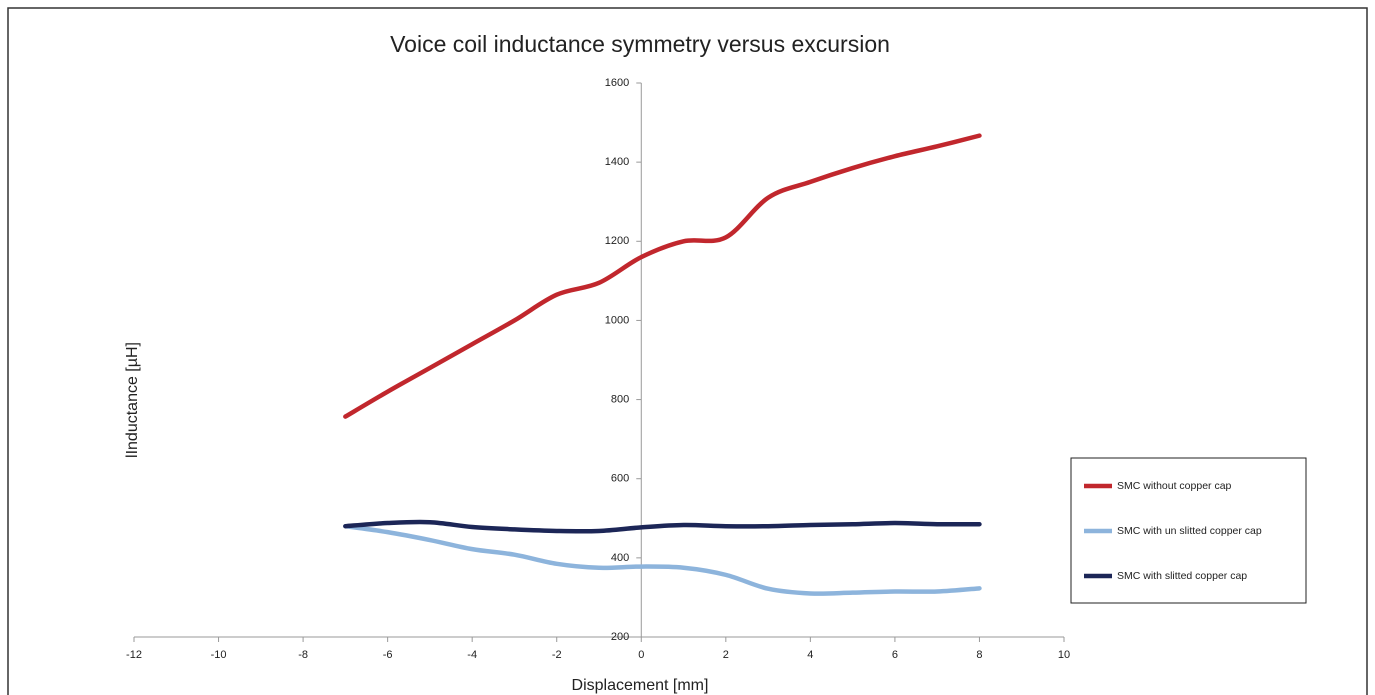 The image size is (1375, 695). Describe the element at coordinates (620, 399) in the screenshot. I see `y-tick-label: 800` at that location.